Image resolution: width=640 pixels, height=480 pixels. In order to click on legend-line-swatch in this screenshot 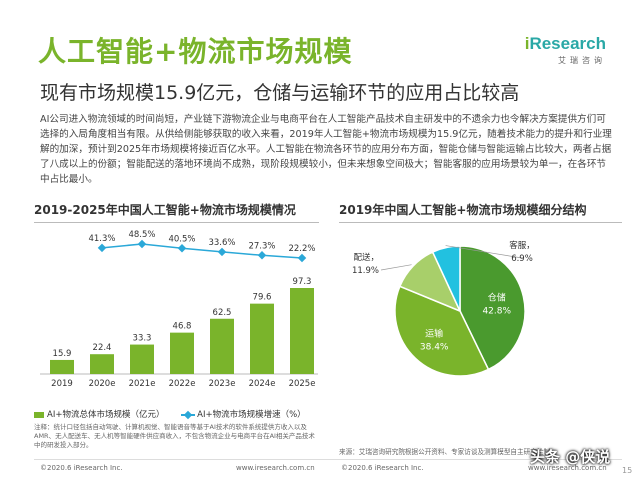, I will do `click(188, 414)`.